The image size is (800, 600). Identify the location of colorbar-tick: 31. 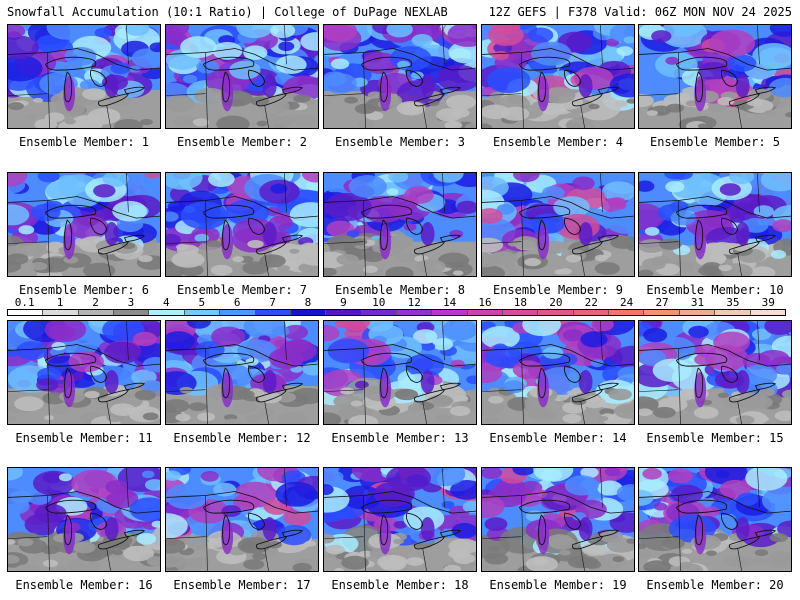
(697, 302).